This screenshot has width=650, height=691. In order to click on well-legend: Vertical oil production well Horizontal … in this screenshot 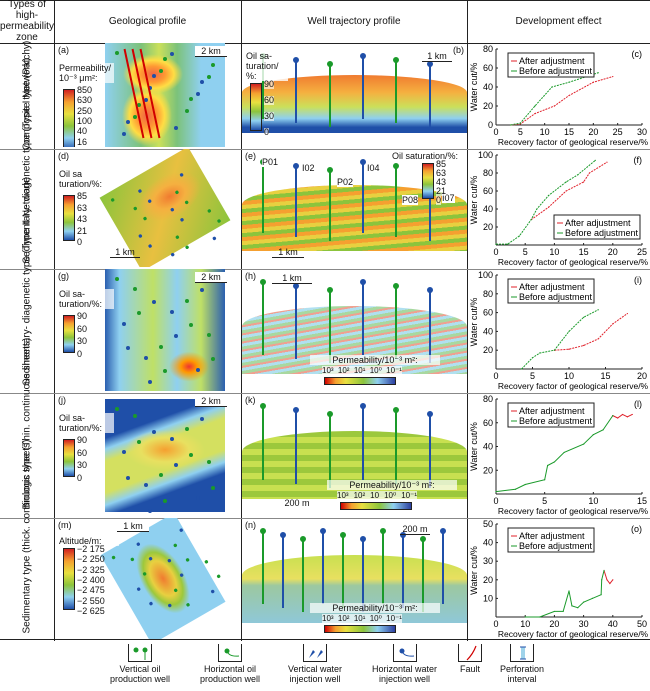, I will do `click(325, 667)`.